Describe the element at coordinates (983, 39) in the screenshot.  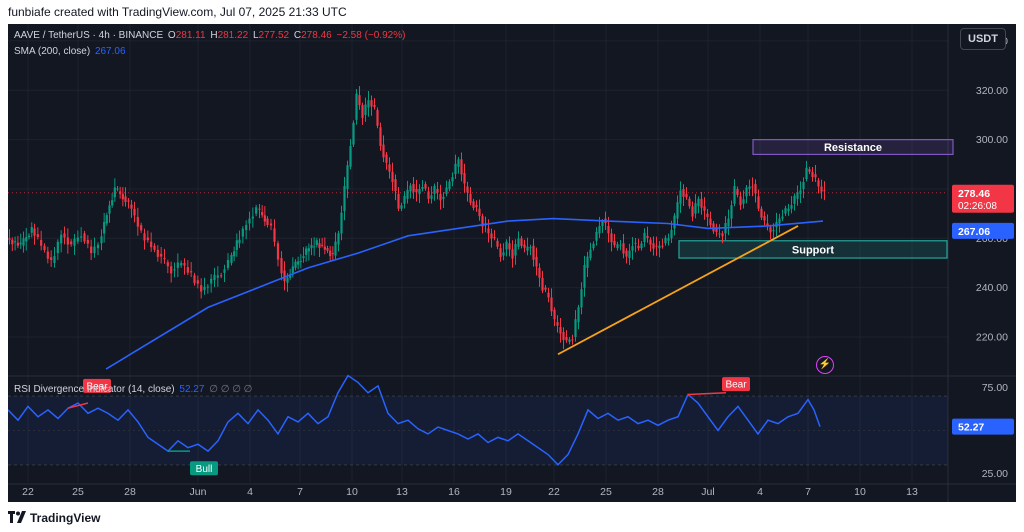
I see `currency-button: USDT` at that location.